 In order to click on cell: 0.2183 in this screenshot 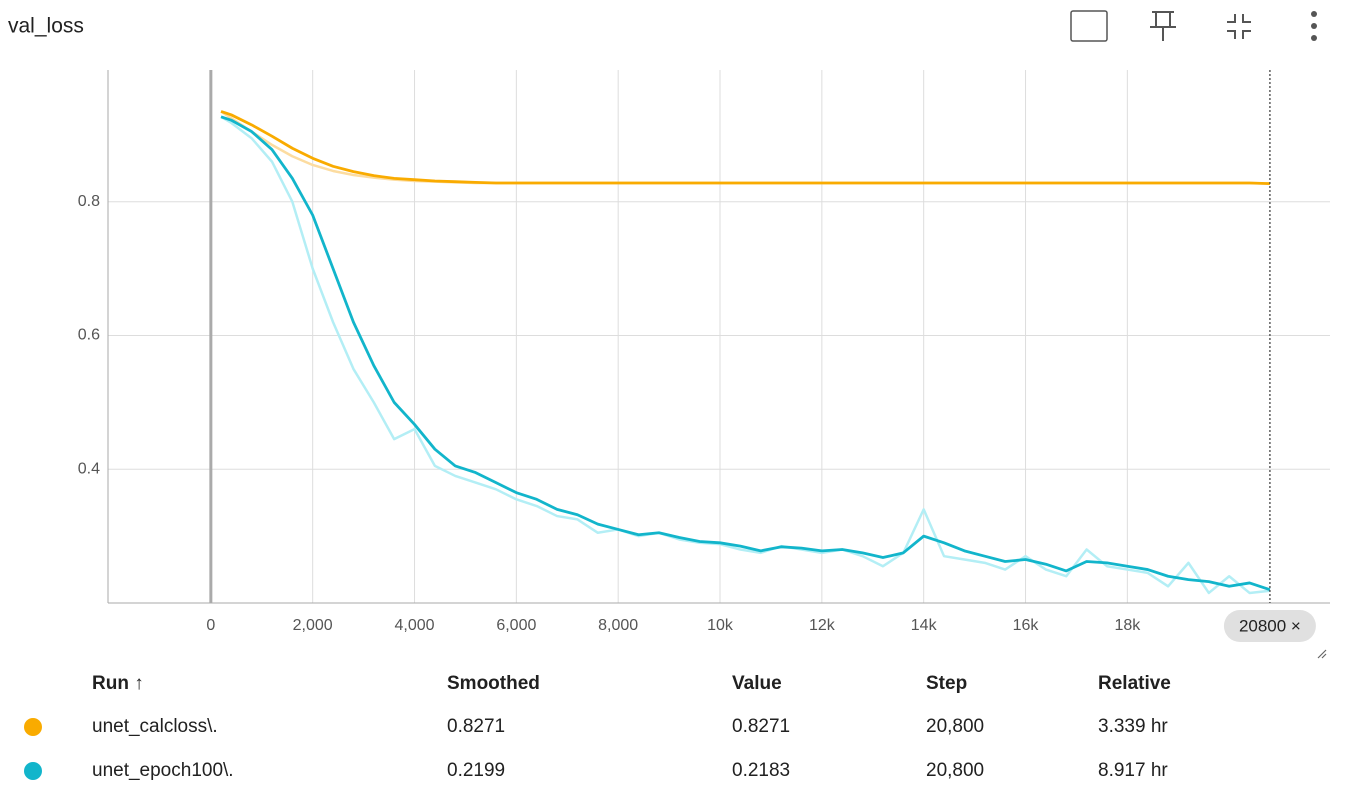, I will do `click(761, 770)`.